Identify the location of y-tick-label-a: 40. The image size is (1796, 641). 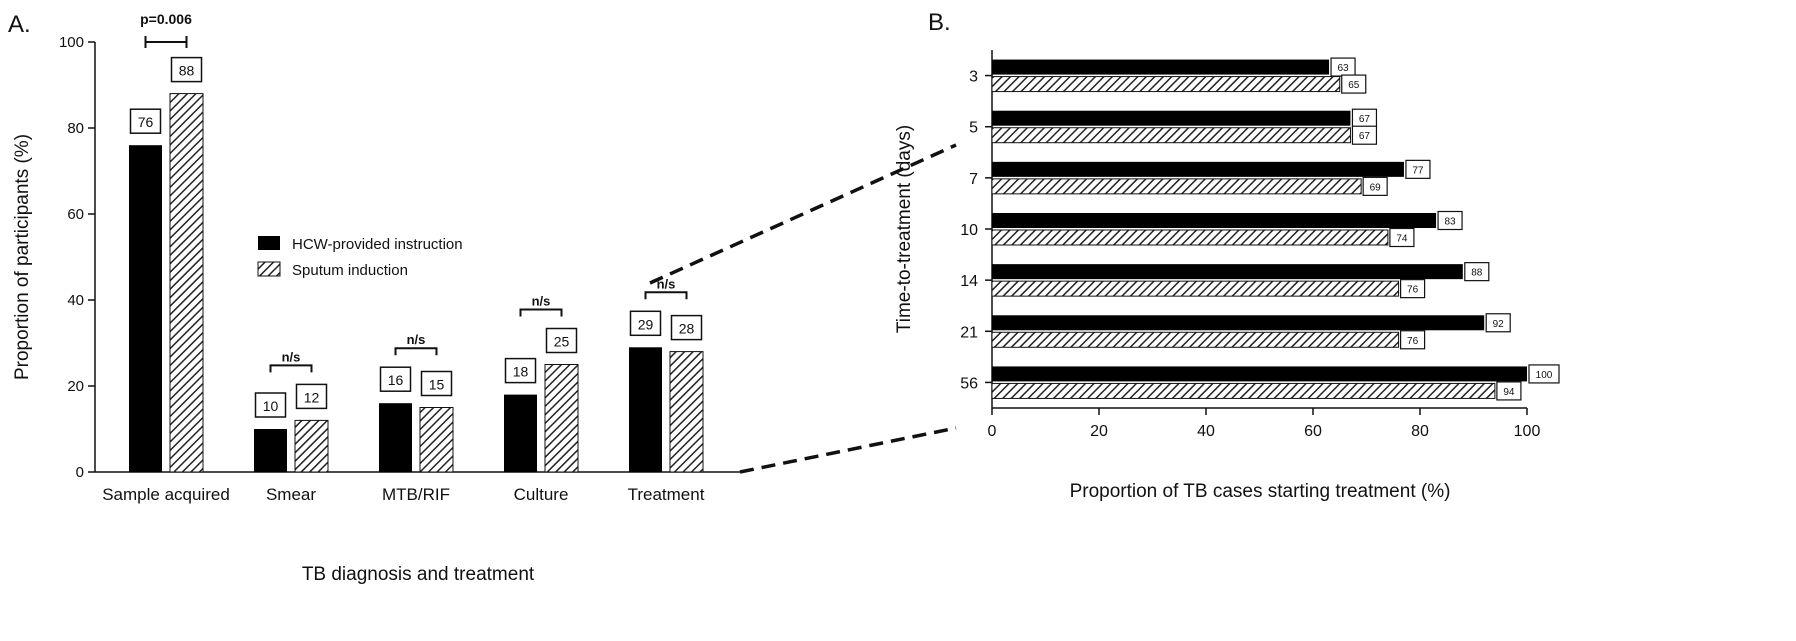
(75, 300).